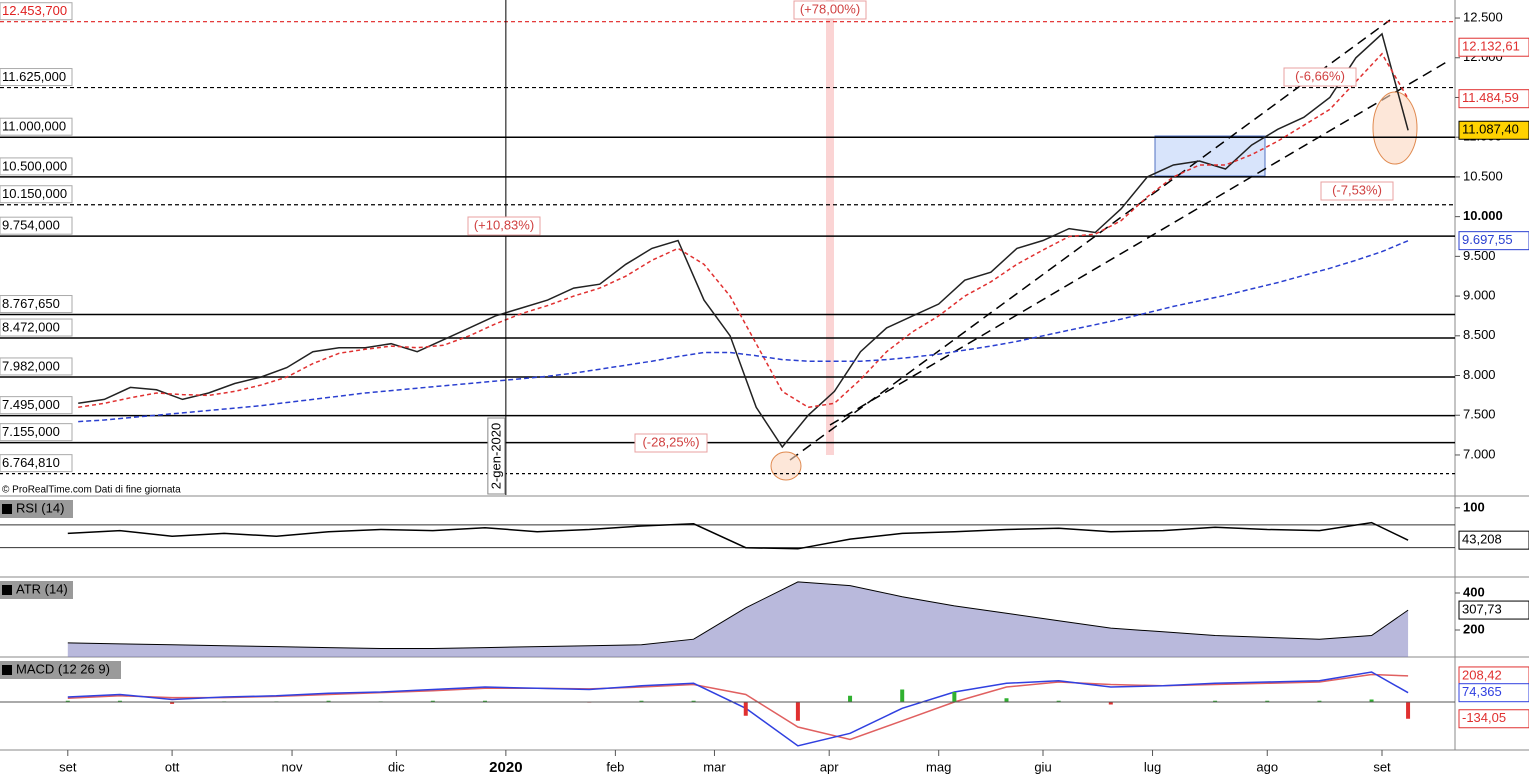  I want to click on y-tick-label: 9.000, so click(1479, 295).